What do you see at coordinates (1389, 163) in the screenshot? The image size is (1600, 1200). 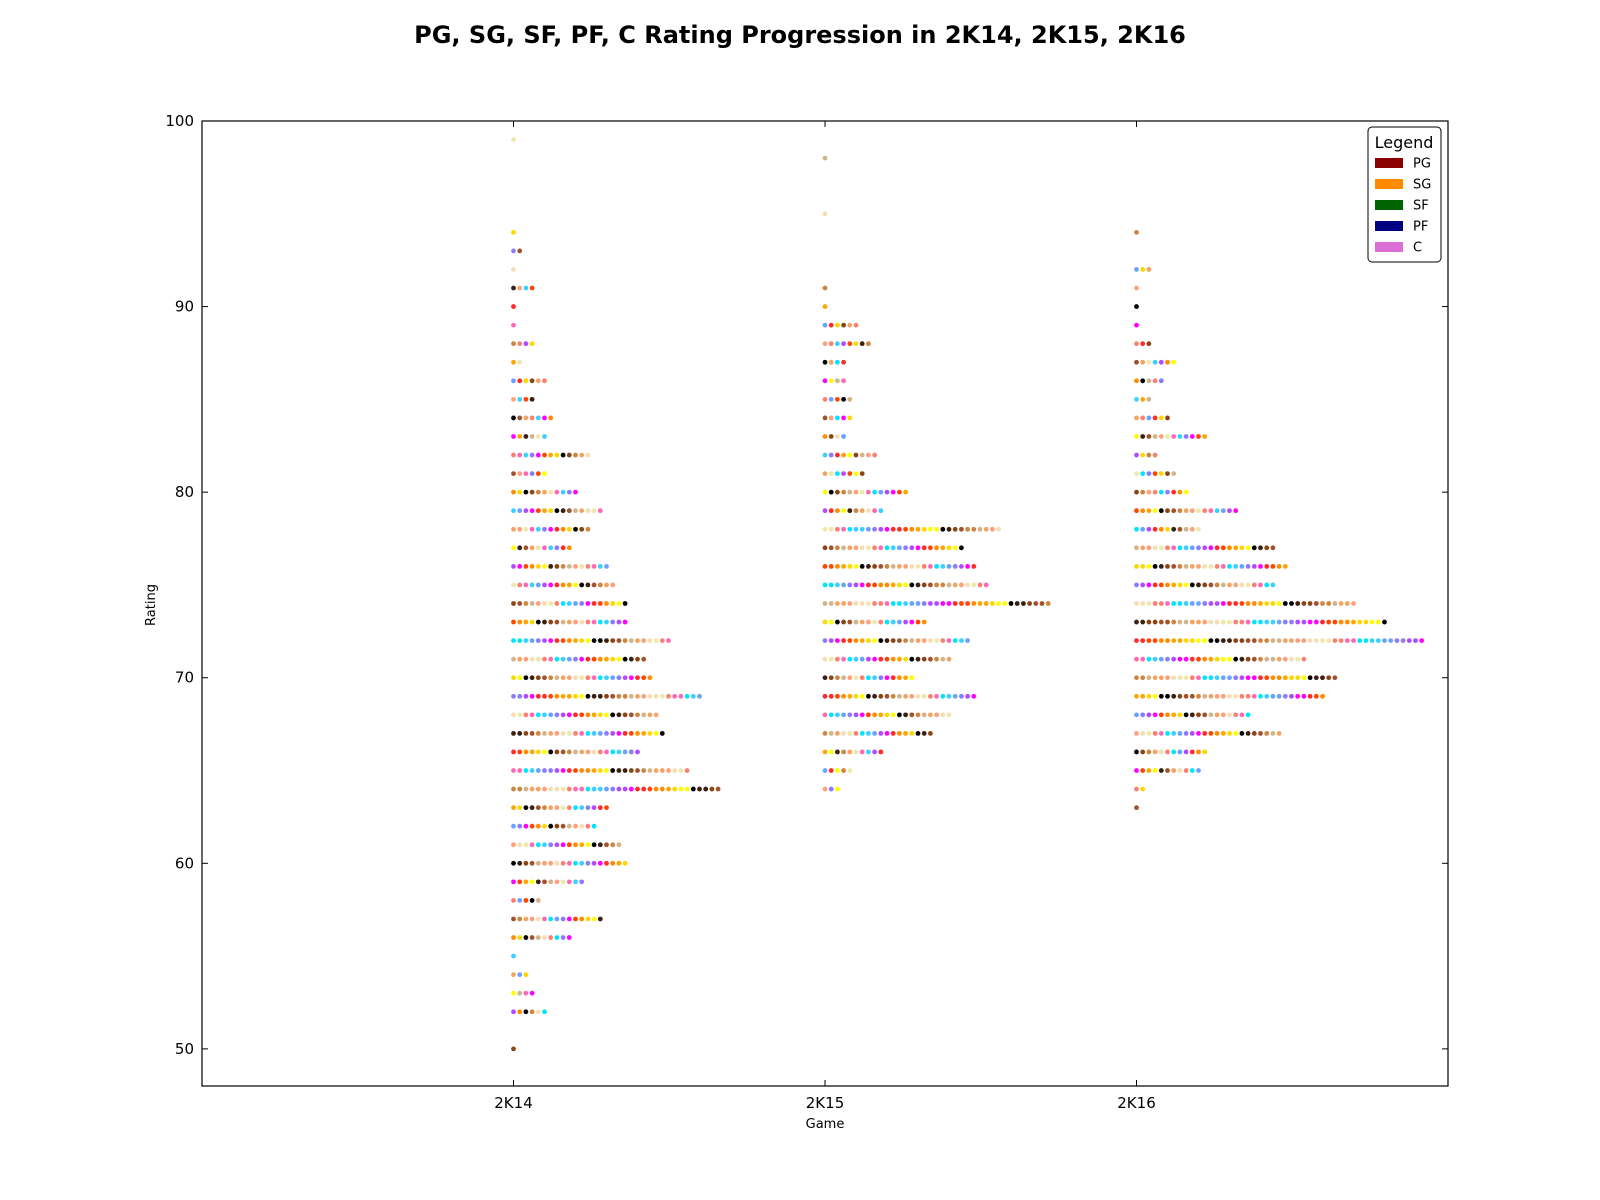 I see `legend-swatch` at bounding box center [1389, 163].